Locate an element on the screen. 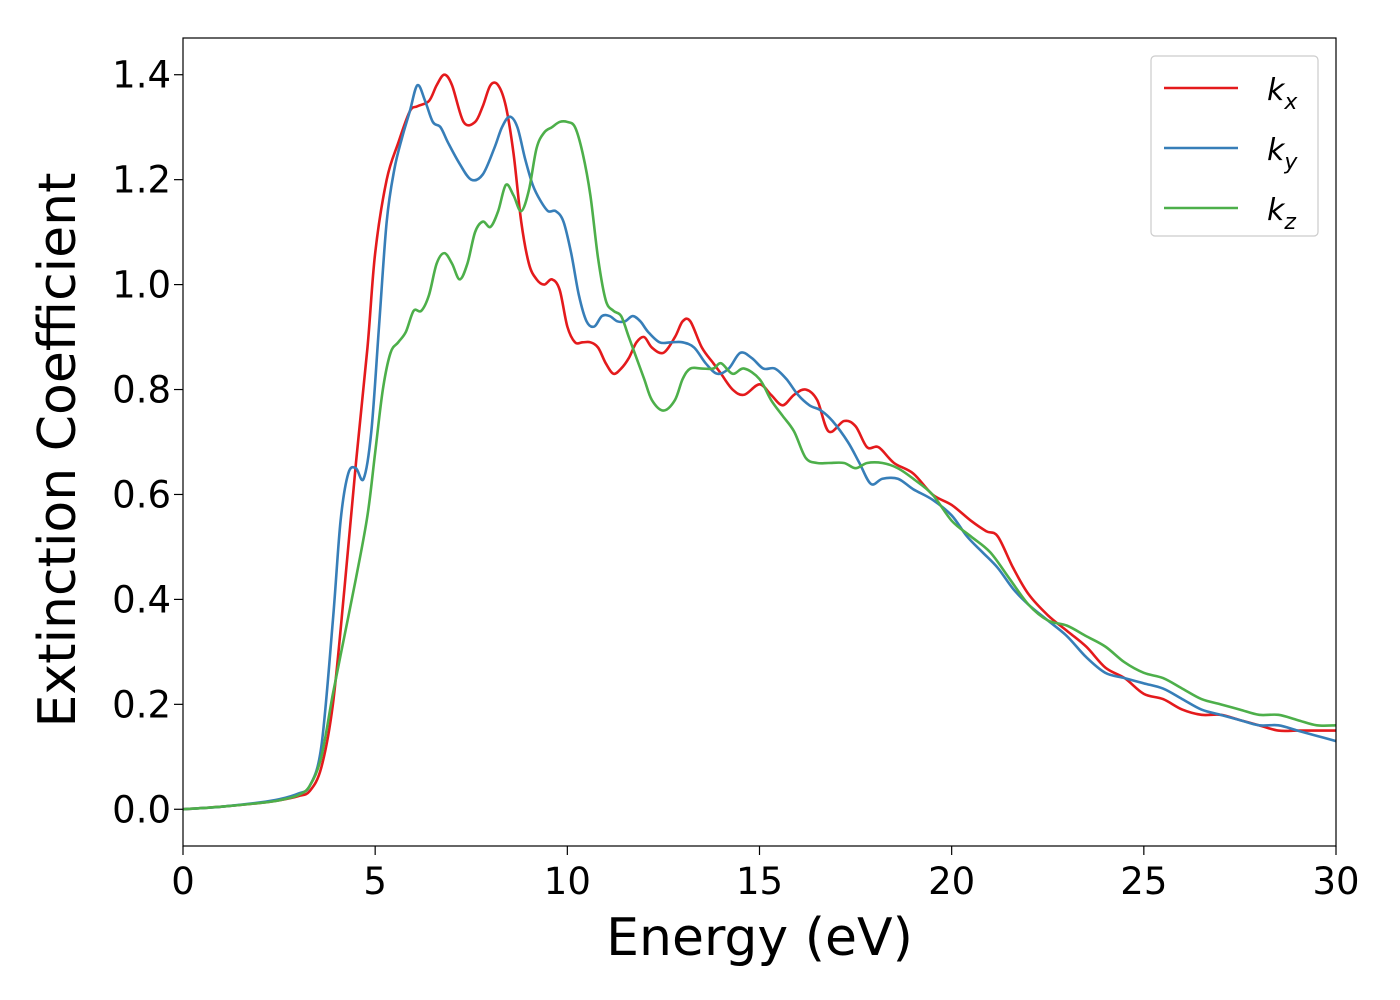  y-tick-label: 0.6 is located at coordinates (141, 494).